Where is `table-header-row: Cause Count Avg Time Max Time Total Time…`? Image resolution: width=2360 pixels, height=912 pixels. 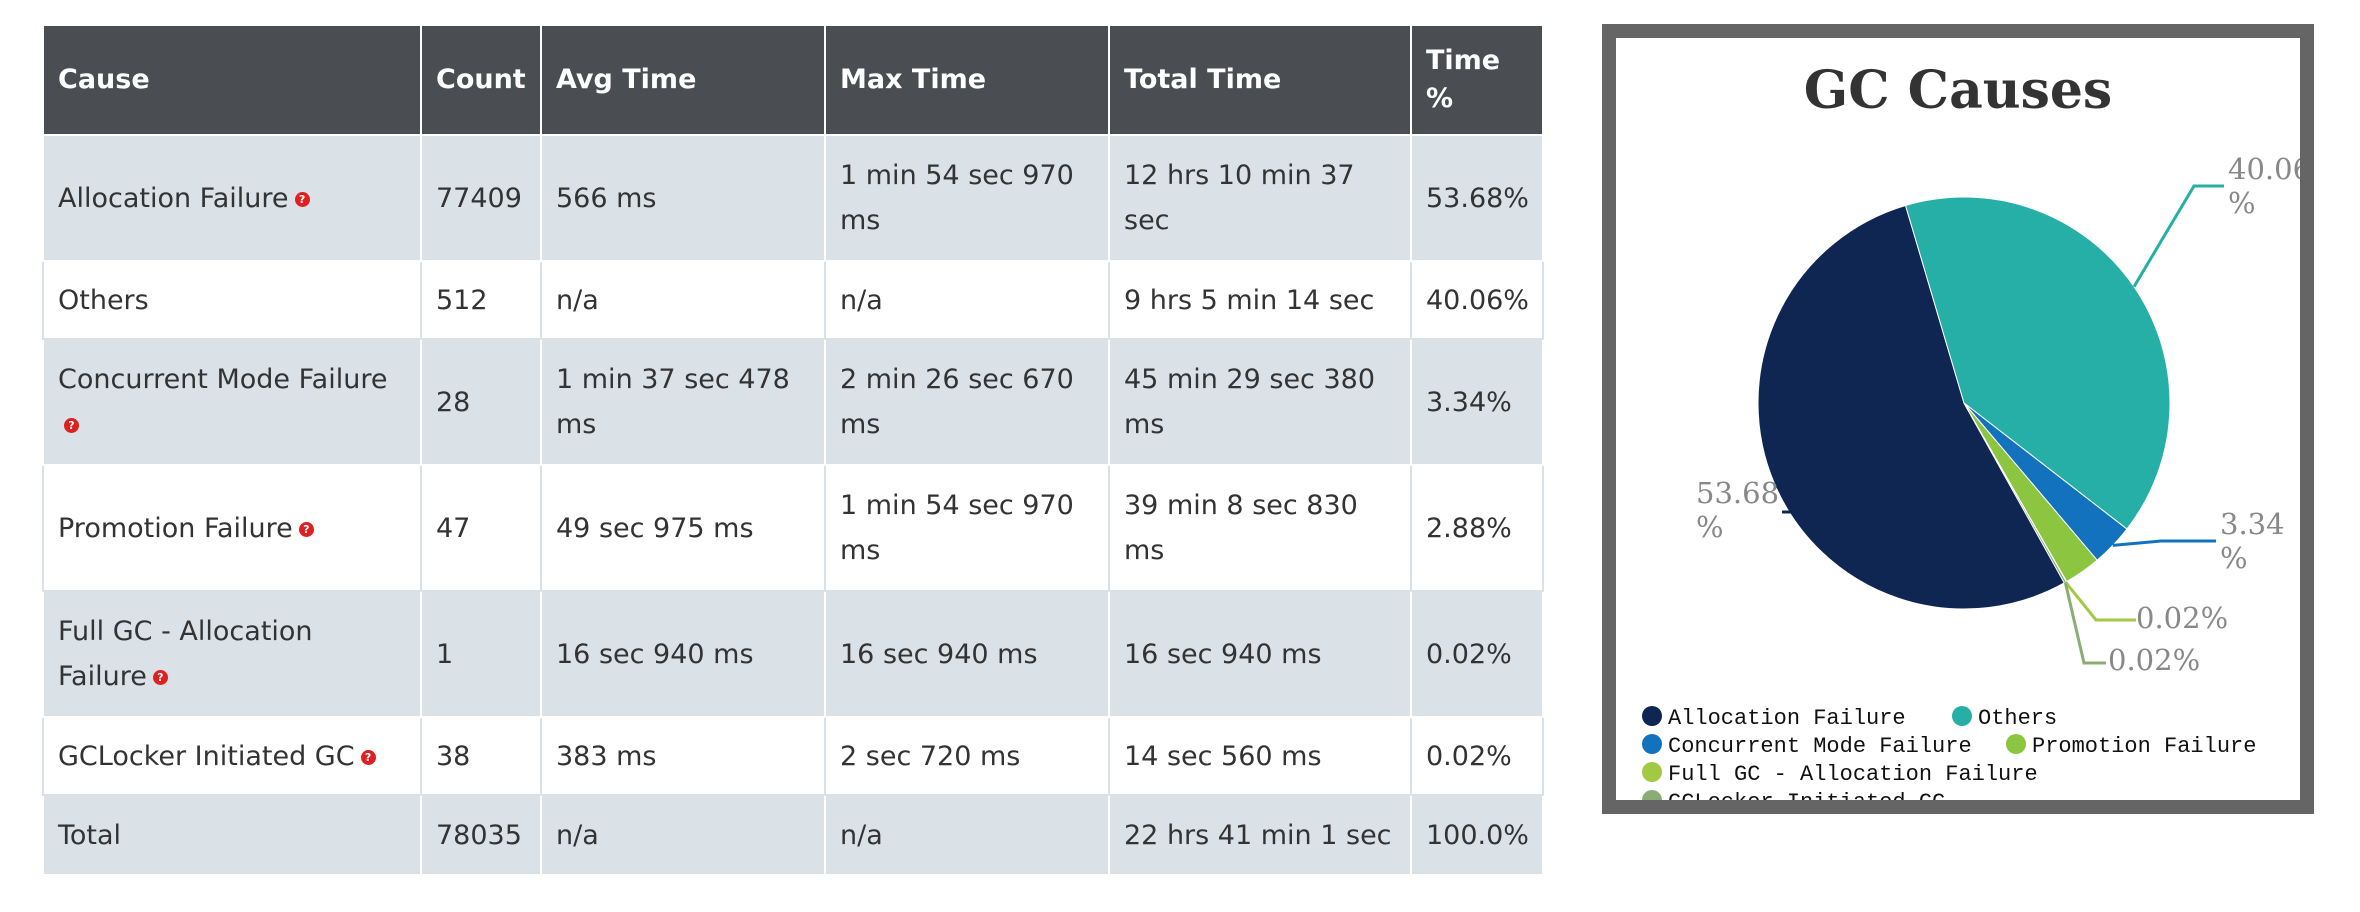 table-header-row: Cause Count Avg Time Max Time Total Time… is located at coordinates (793, 80).